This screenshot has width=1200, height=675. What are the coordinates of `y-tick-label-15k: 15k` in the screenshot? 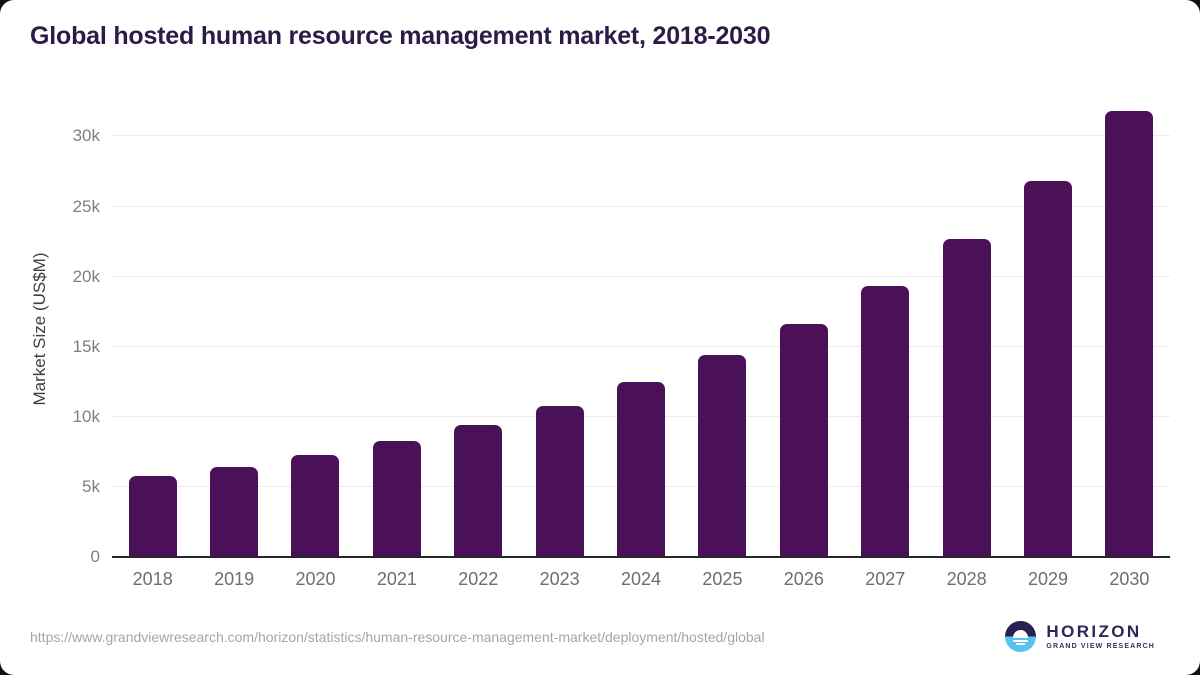 It's located at (86, 346).